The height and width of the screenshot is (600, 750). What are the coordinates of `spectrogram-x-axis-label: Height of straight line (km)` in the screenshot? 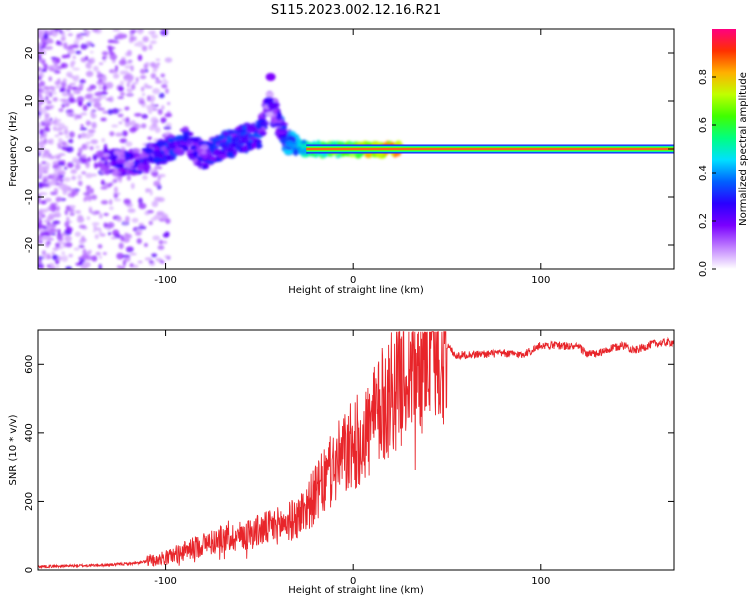 It's located at (356, 290).